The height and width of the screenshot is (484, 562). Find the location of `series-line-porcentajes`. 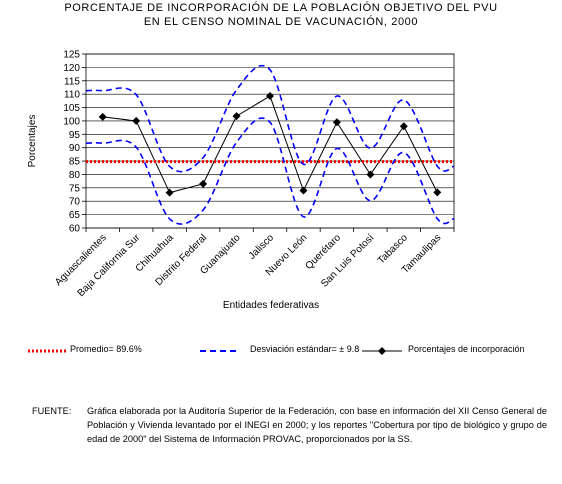

series-line-porcentajes is located at coordinates (270, 144).